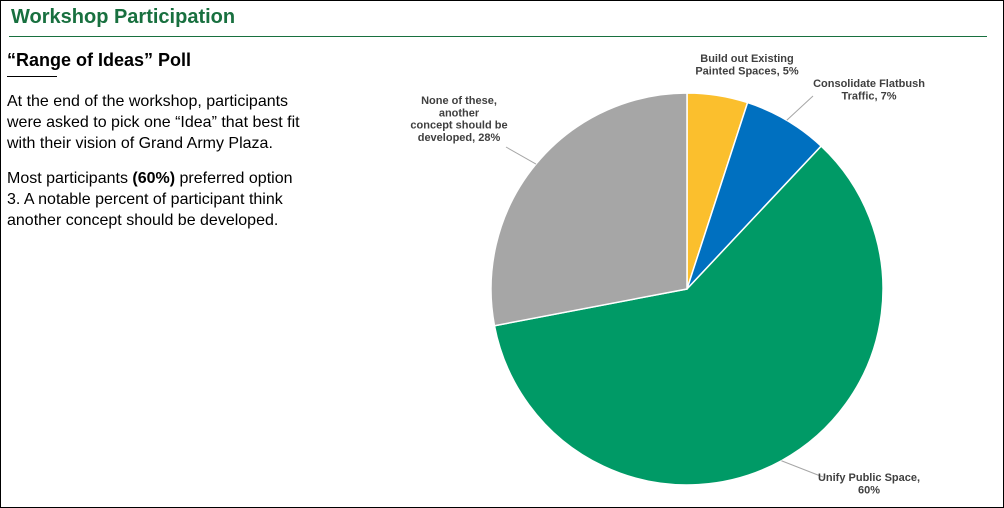 This screenshot has height=508, width=1004. What do you see at coordinates (32, 76) in the screenshot?
I see `heading-underline` at bounding box center [32, 76].